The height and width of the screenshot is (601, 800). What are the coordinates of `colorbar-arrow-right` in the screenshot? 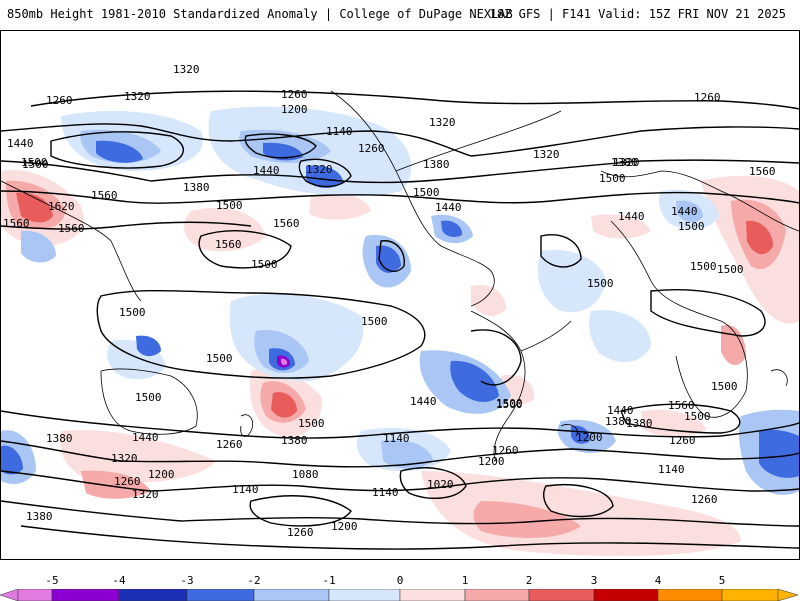 It's located at (788, 595).